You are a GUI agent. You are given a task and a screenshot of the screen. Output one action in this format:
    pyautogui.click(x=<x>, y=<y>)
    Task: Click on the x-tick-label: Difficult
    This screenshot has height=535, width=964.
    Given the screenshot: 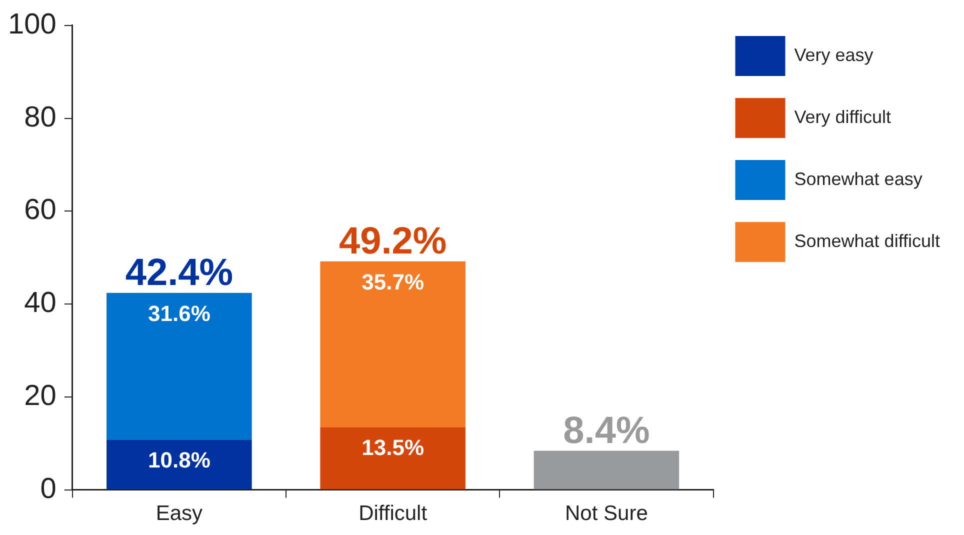 What is the action you would take?
    pyautogui.click(x=393, y=514)
    